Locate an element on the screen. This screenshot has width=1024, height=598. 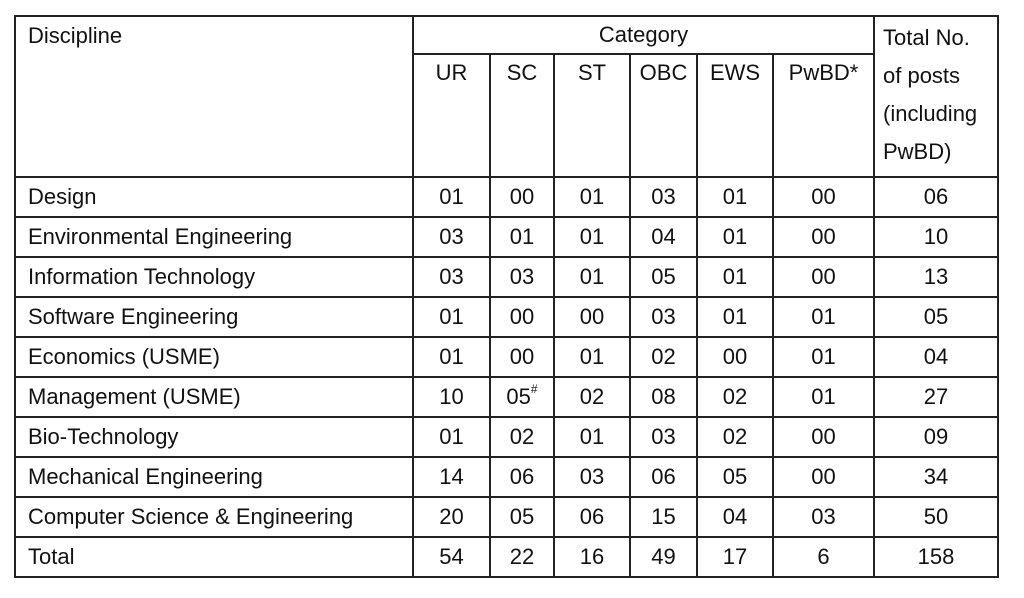
cell-obc: 06 is located at coordinates (663, 477).